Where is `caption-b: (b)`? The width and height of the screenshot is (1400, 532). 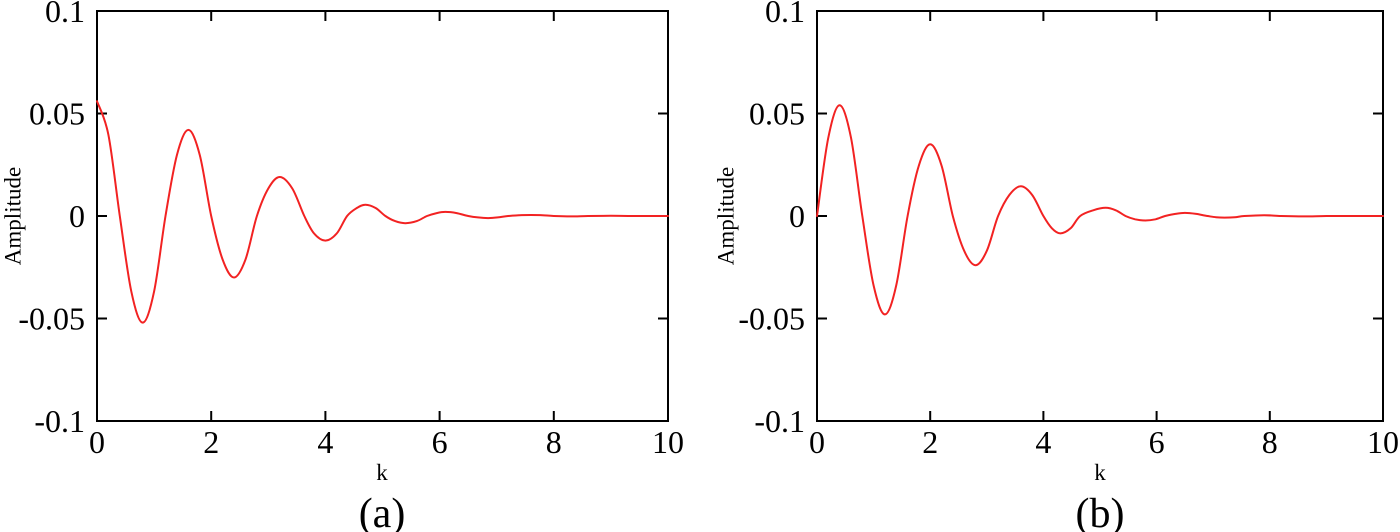 caption-b: (b) is located at coordinates (1100, 511).